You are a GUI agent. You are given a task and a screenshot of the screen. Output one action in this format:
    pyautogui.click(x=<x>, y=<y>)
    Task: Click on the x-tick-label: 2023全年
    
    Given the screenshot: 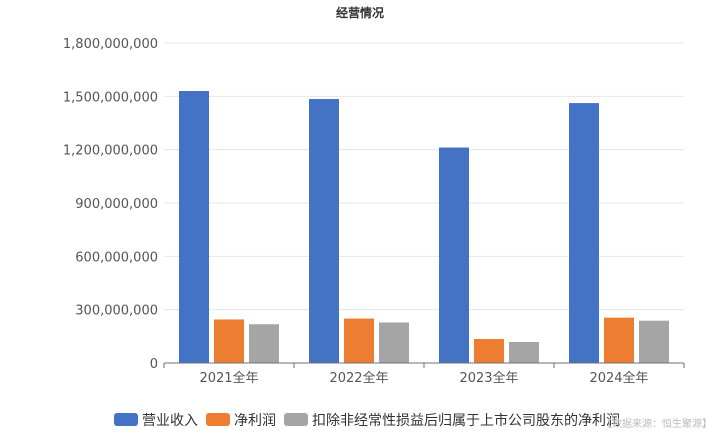 What is the action you would take?
    pyautogui.click(x=488, y=378)
    